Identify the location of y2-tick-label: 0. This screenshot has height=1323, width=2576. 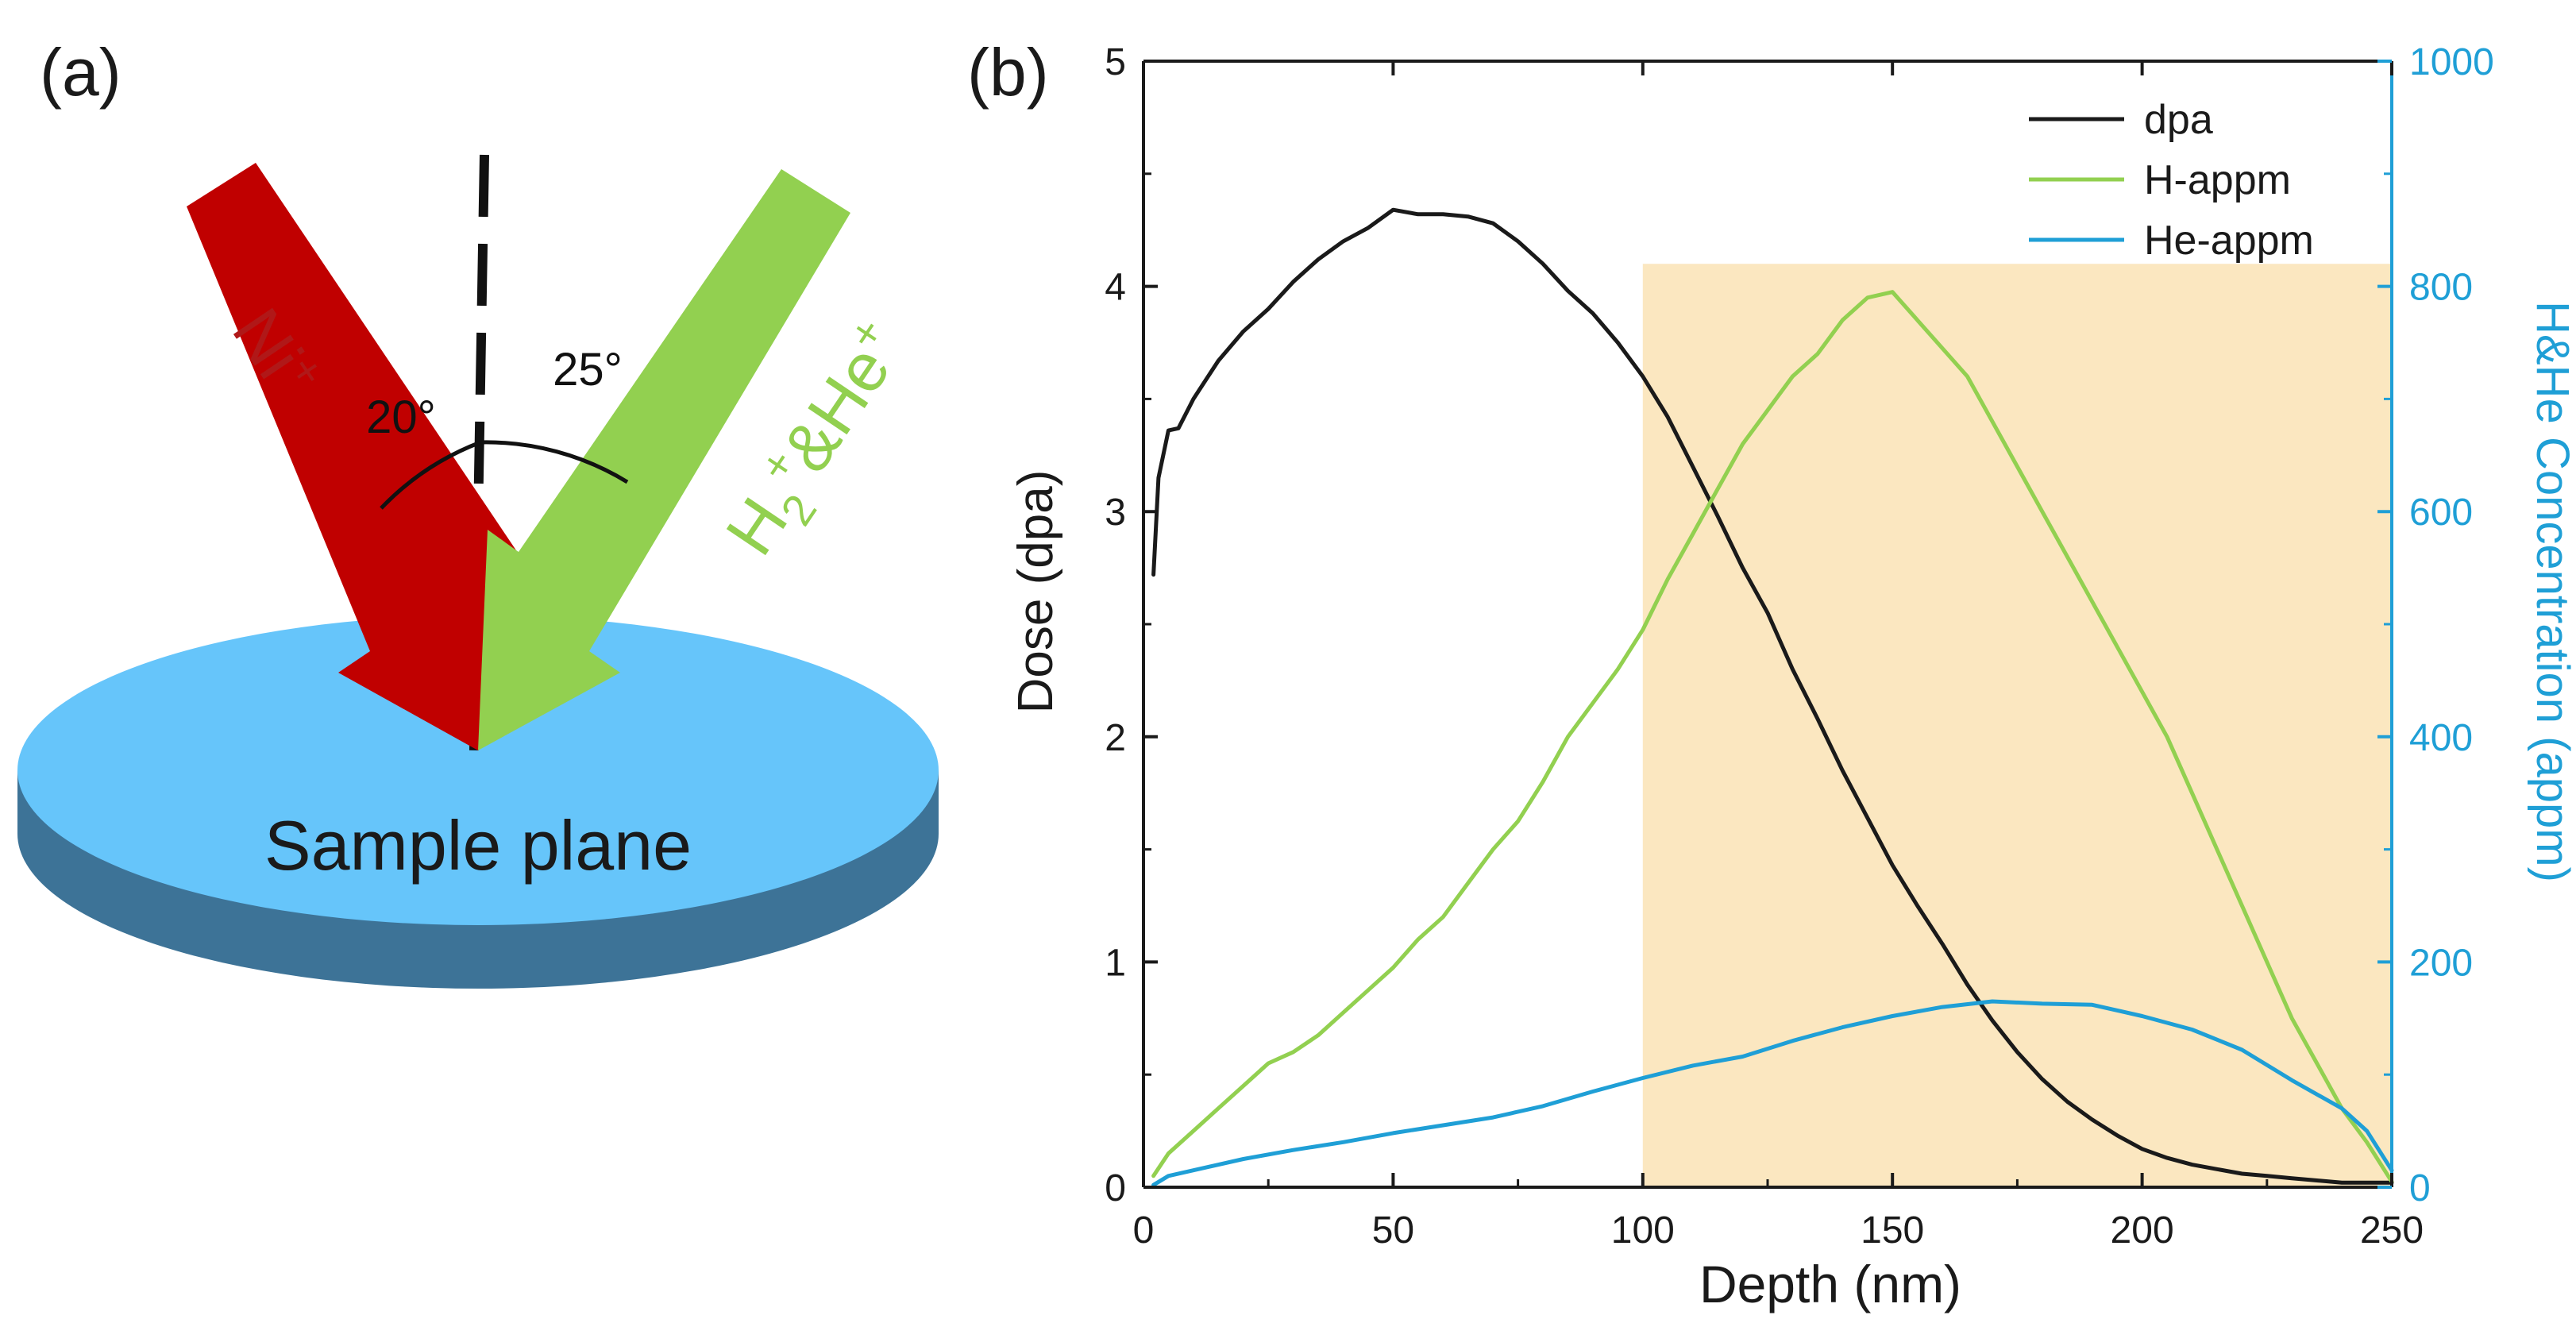
(2420, 1188).